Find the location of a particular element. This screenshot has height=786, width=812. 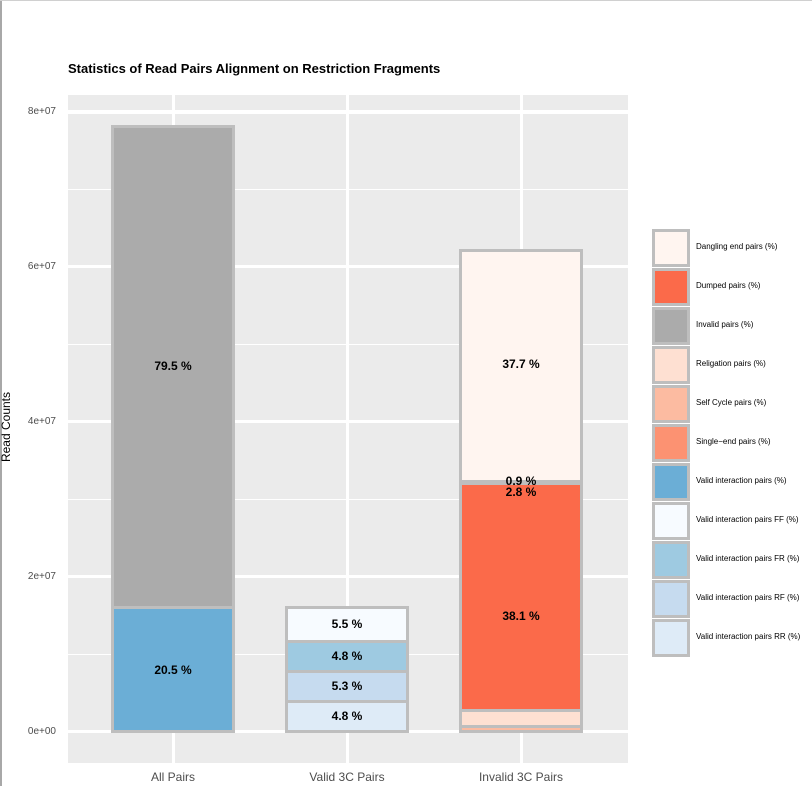

bar-valid-rf is located at coordinates (347, 686).